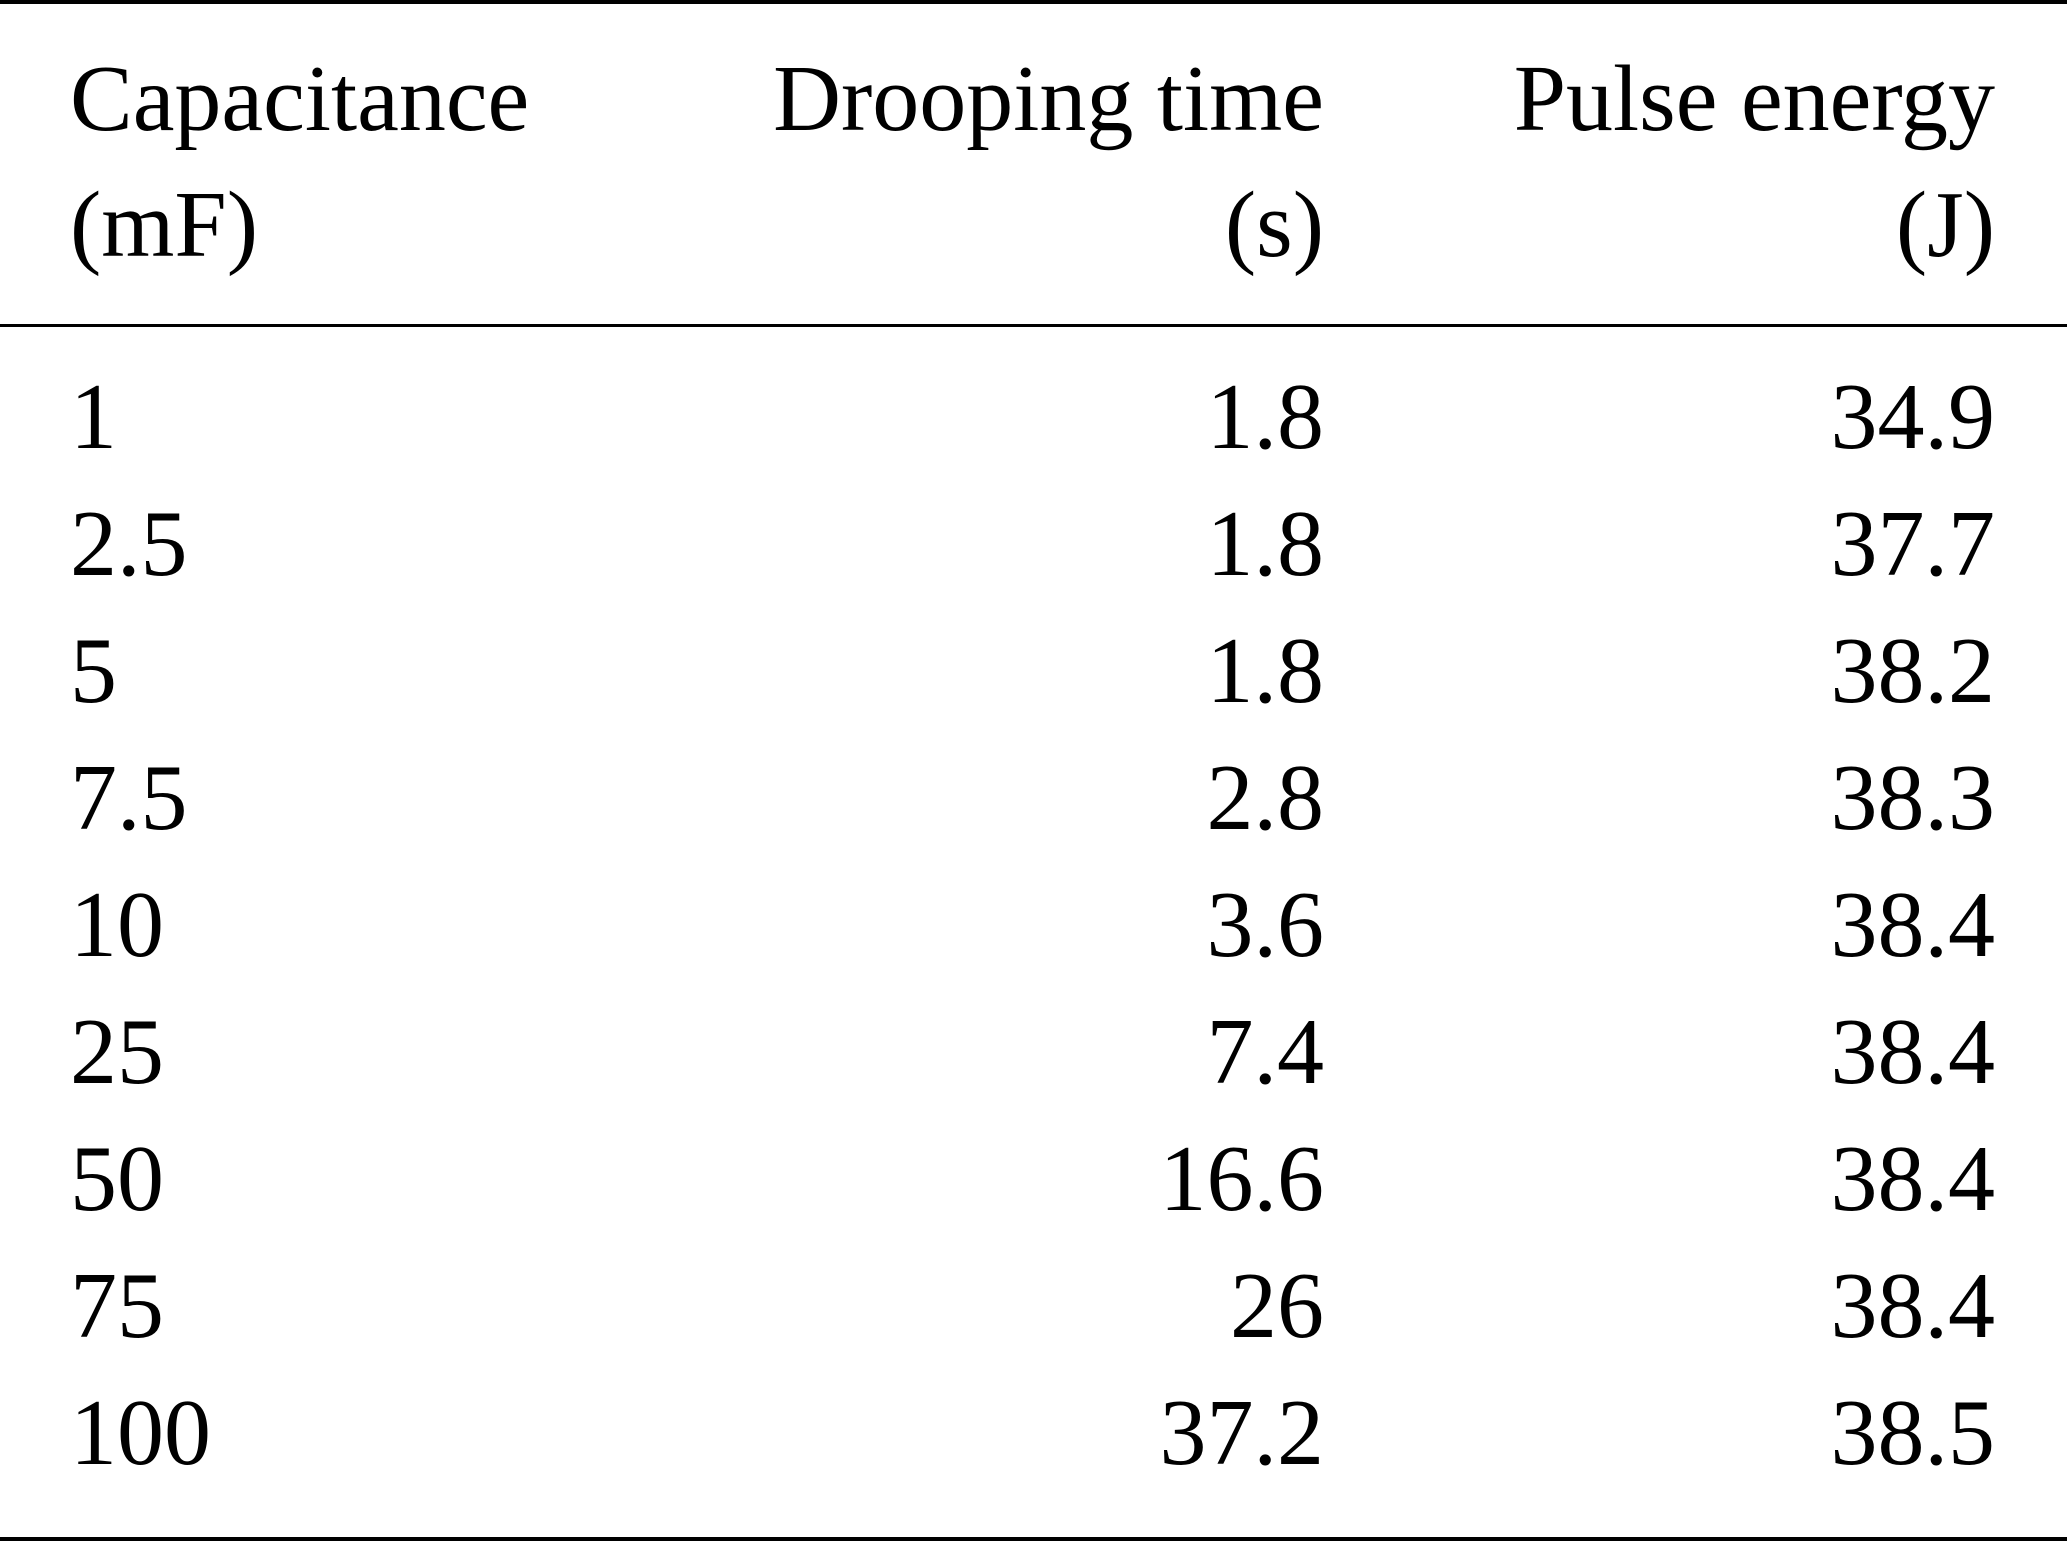 The width and height of the screenshot is (2067, 1544). I want to click on cell-capacitance: 75, so click(117, 1306).